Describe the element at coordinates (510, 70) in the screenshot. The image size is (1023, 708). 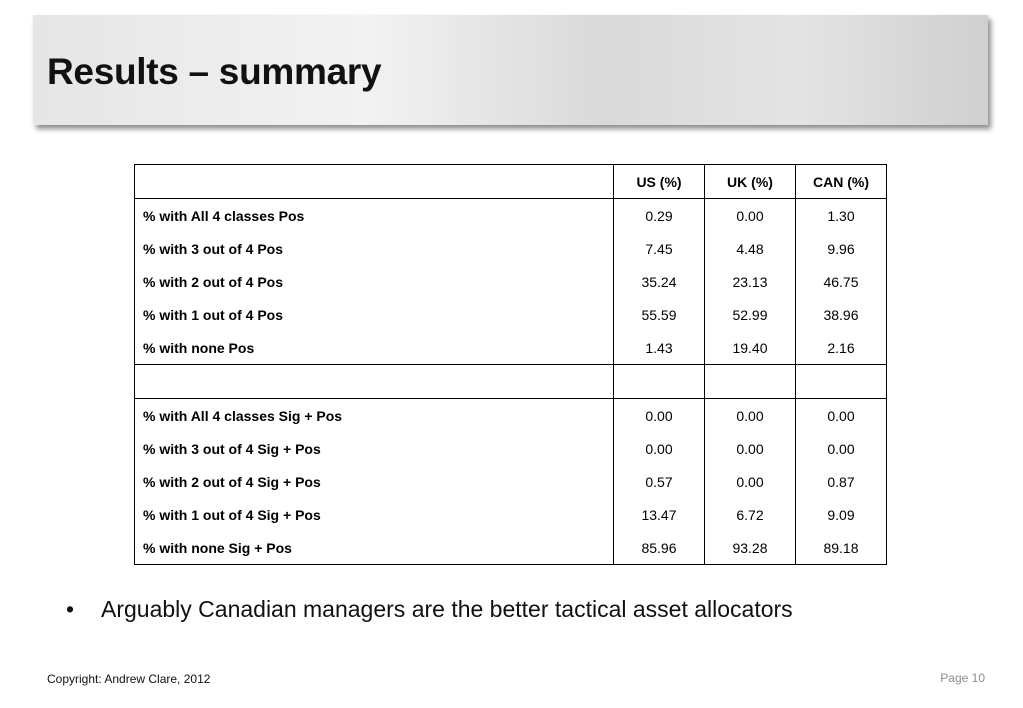
I see `title-banner: Results – summary` at that location.